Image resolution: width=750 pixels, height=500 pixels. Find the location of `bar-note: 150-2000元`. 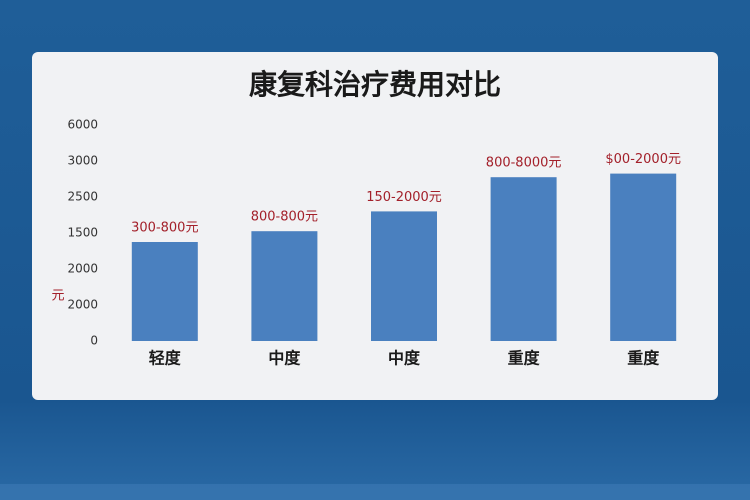

bar-note: 150-2000元 is located at coordinates (404, 197).